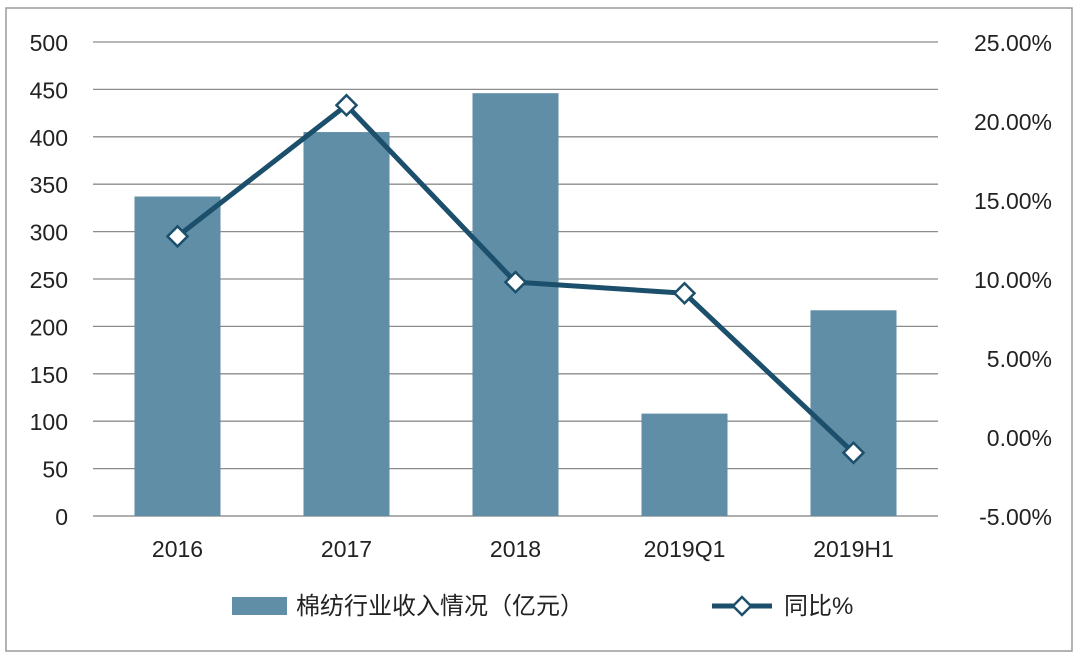 This screenshot has width=1080, height=663. Describe the element at coordinates (55, 470) in the screenshot. I see `left-tick-label: 50` at that location.